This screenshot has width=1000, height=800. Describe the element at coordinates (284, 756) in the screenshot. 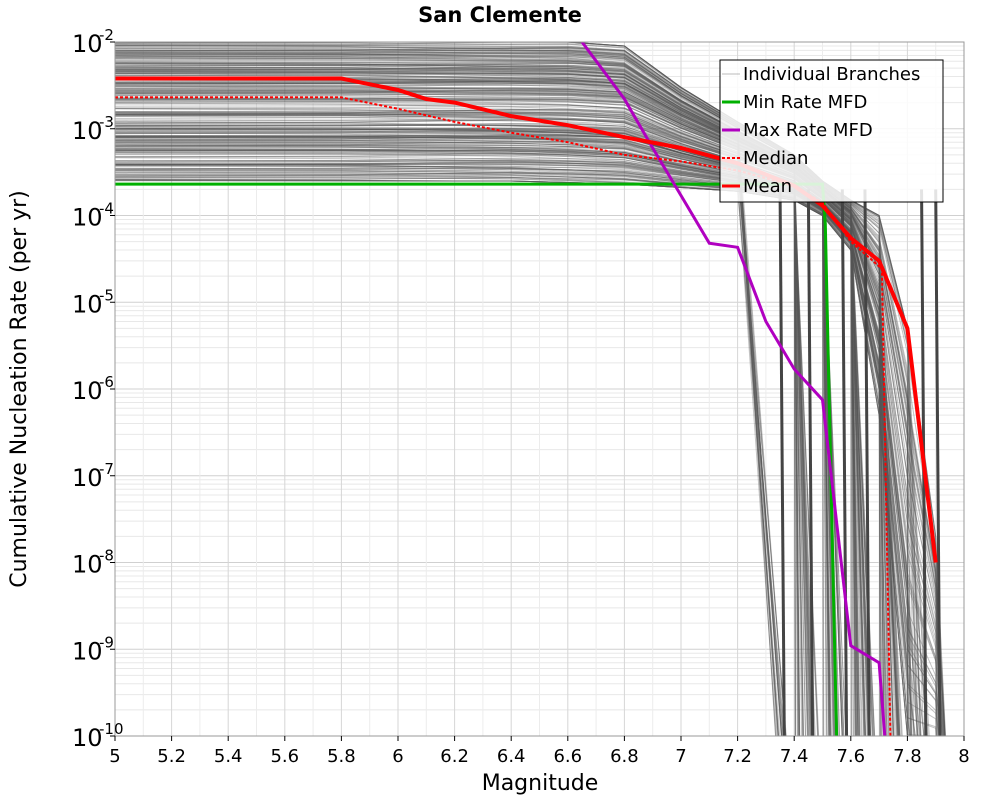

I see `x-tick-label: 5.6` at that location.